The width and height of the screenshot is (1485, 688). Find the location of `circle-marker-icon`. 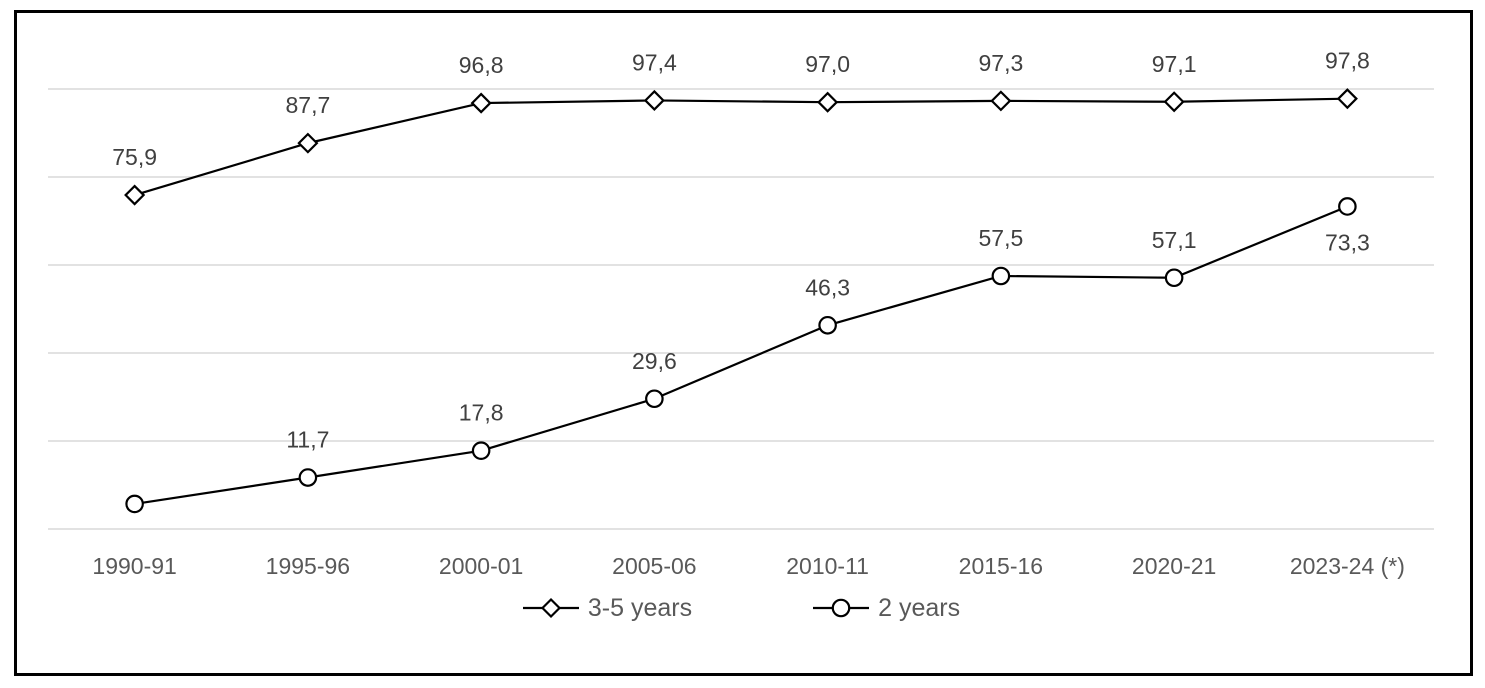

circle-marker-icon is located at coordinates (841, 608).